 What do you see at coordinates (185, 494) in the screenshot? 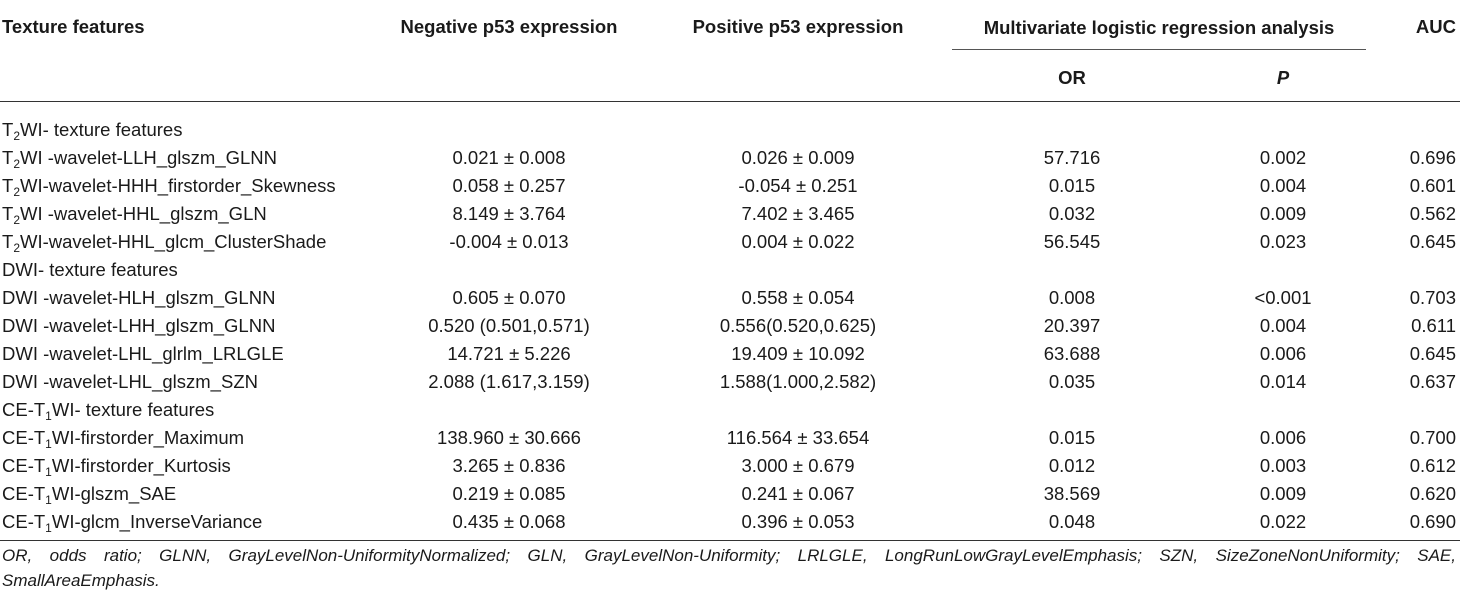
I see `feature-name: CE-T1WI-glszm_SAE` at bounding box center [185, 494].